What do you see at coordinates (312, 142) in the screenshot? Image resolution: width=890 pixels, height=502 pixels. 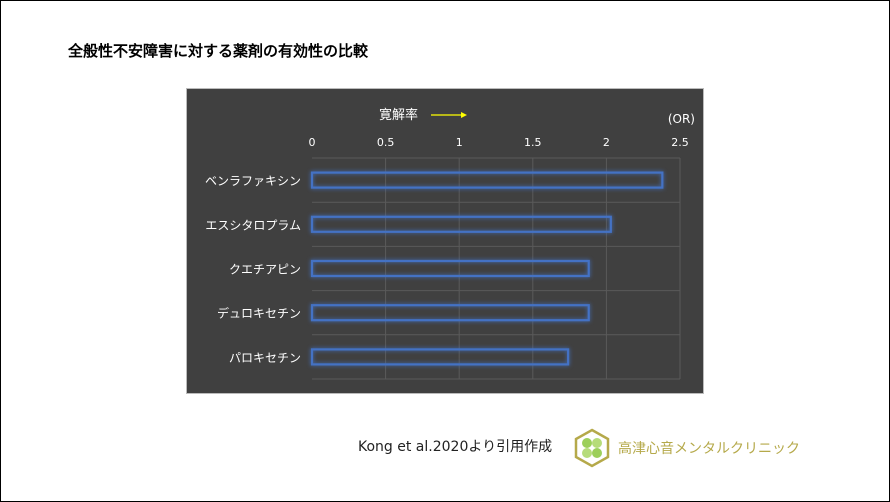 I see `x-tick-label: 0` at bounding box center [312, 142].